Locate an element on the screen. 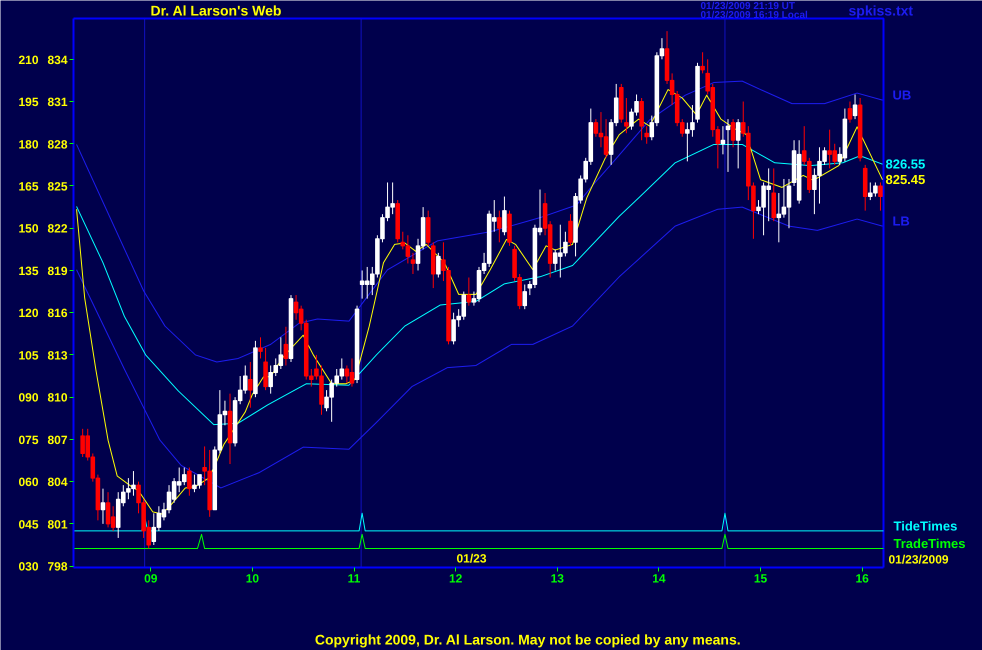  annotation: spkiss.txt is located at coordinates (881, 10).